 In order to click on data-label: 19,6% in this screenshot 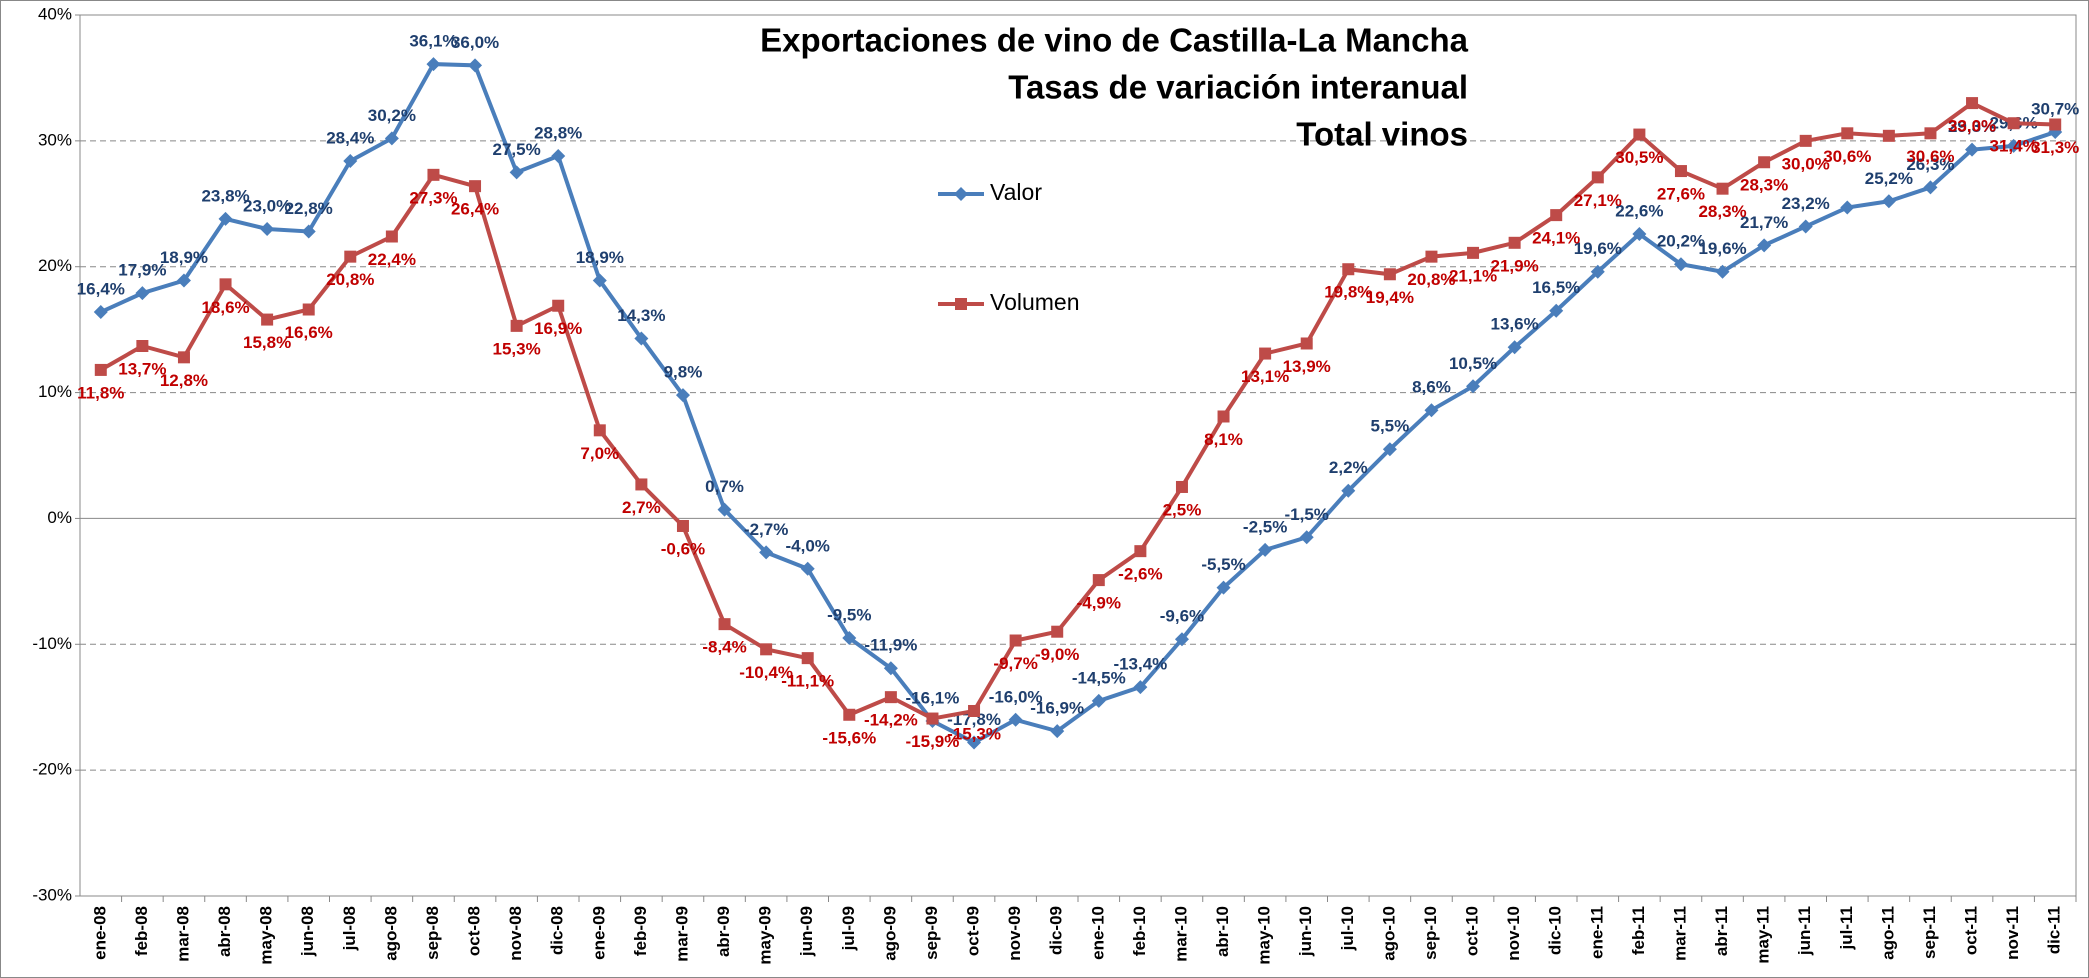, I will do `click(1722, 248)`.